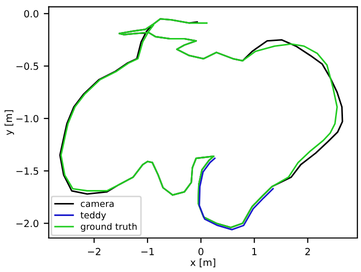 This screenshot has width=361, height=272. Describe the element at coordinates (27, 118) in the screenshot. I see `y-tick-label: −1.0` at that location.